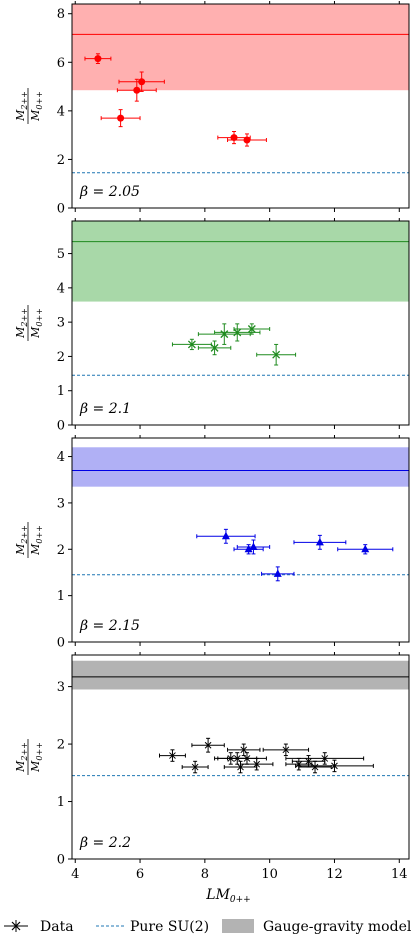 The width and height of the screenshot is (415, 949). Describe the element at coordinates (75, 874) in the screenshot. I see `x-tick-label: 4` at that location.